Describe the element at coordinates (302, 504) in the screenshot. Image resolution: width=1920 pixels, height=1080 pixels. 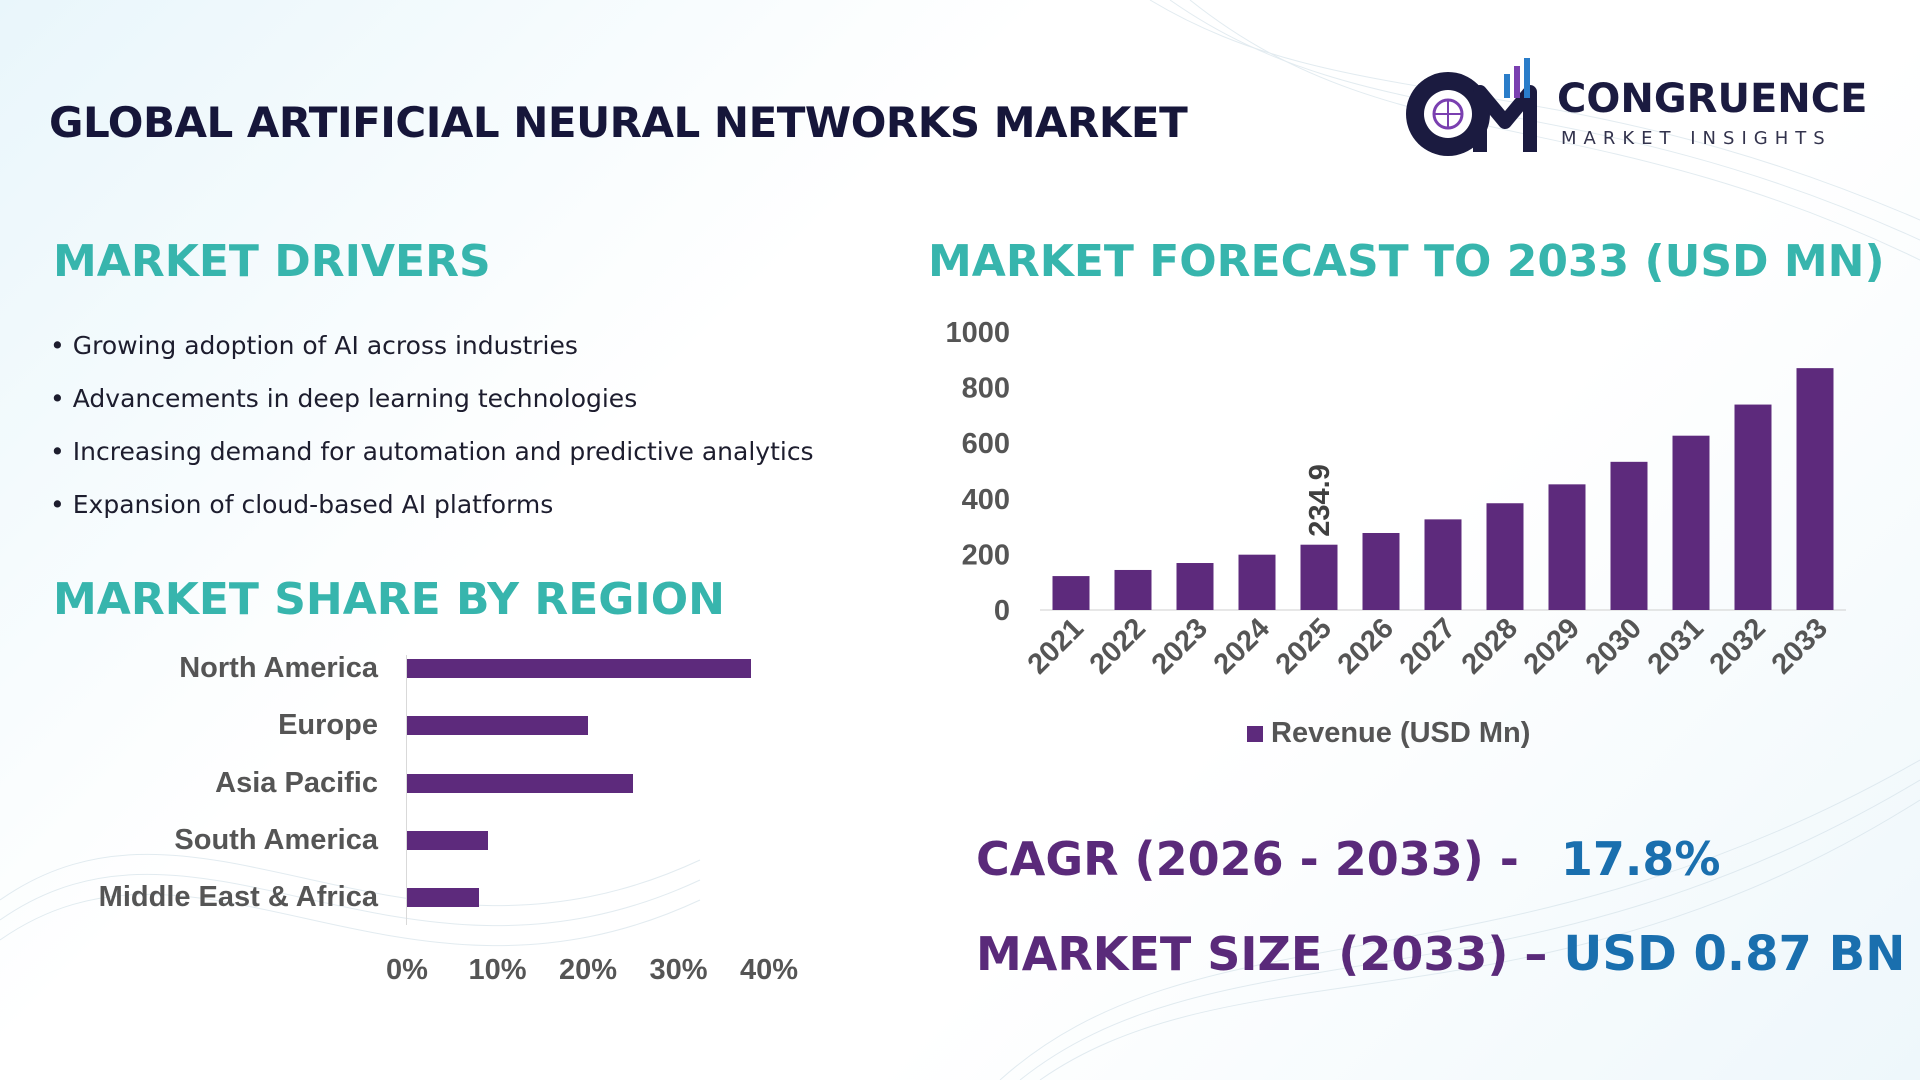
I see `driver-item: • Expansion of cloud-based AI platforms` at that location.